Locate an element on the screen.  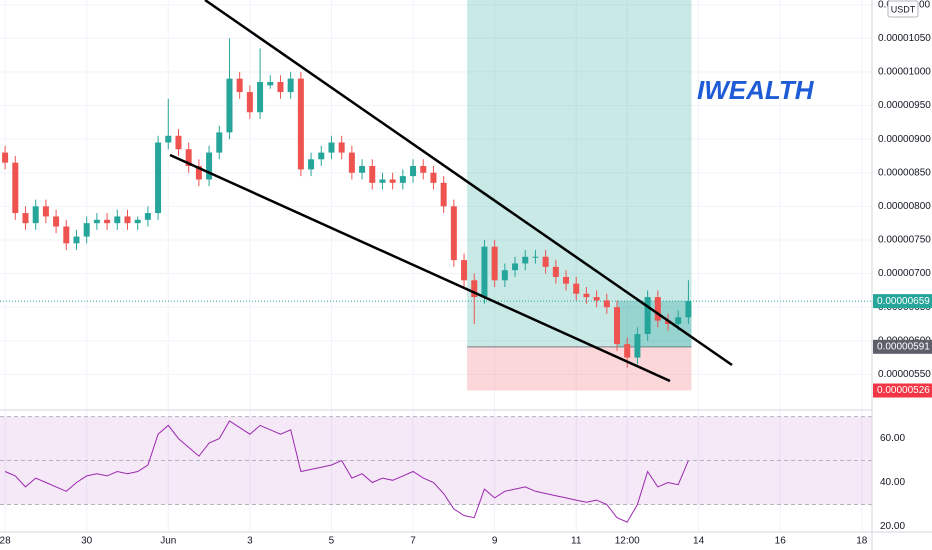
x-tick-label: 5 is located at coordinates (332, 541).